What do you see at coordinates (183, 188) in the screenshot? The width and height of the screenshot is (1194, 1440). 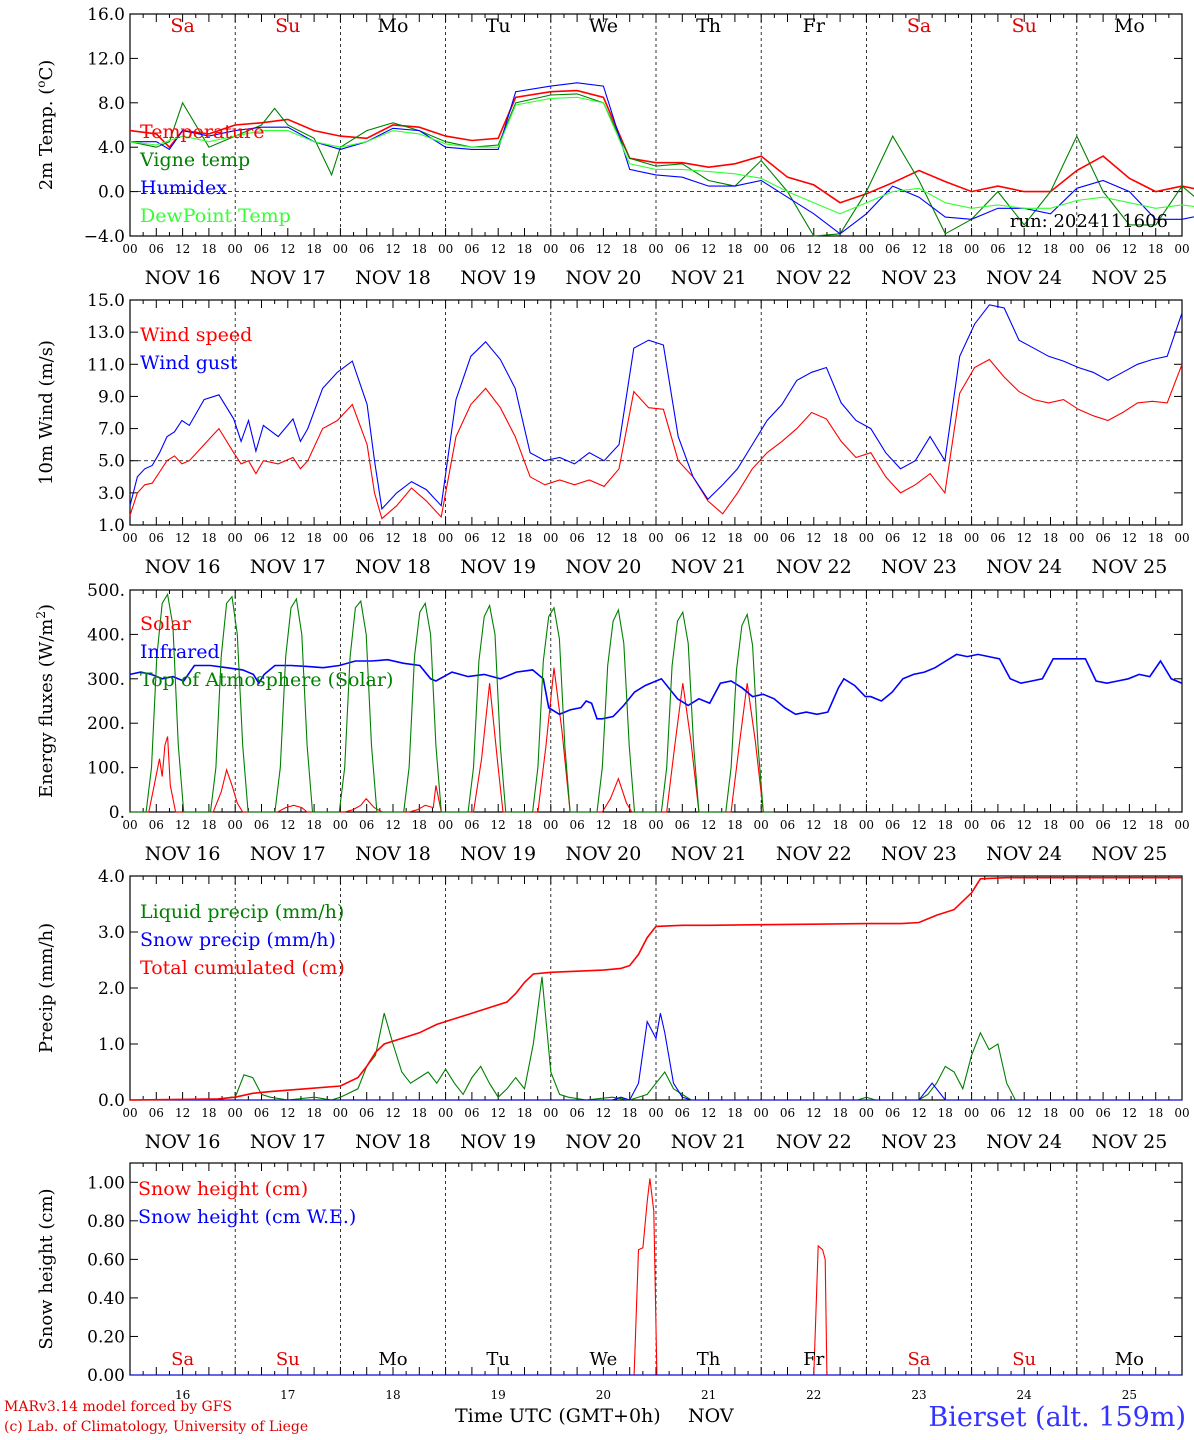 I see `legend-entry: Humidex` at bounding box center [183, 188].